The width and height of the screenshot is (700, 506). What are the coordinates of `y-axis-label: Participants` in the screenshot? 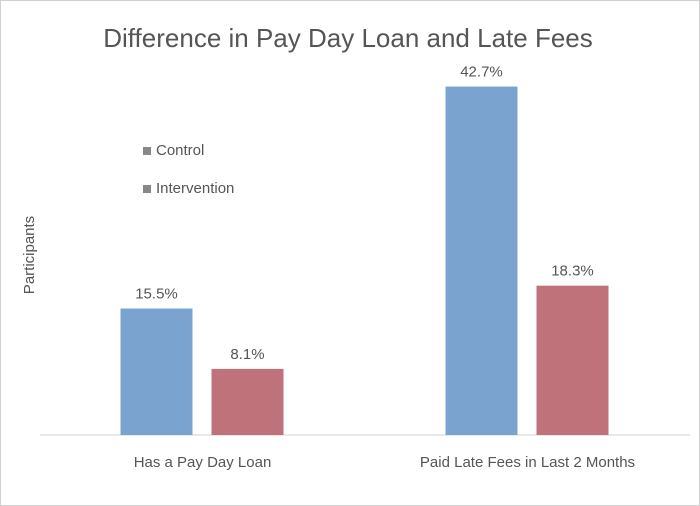 It's located at (29, 255).